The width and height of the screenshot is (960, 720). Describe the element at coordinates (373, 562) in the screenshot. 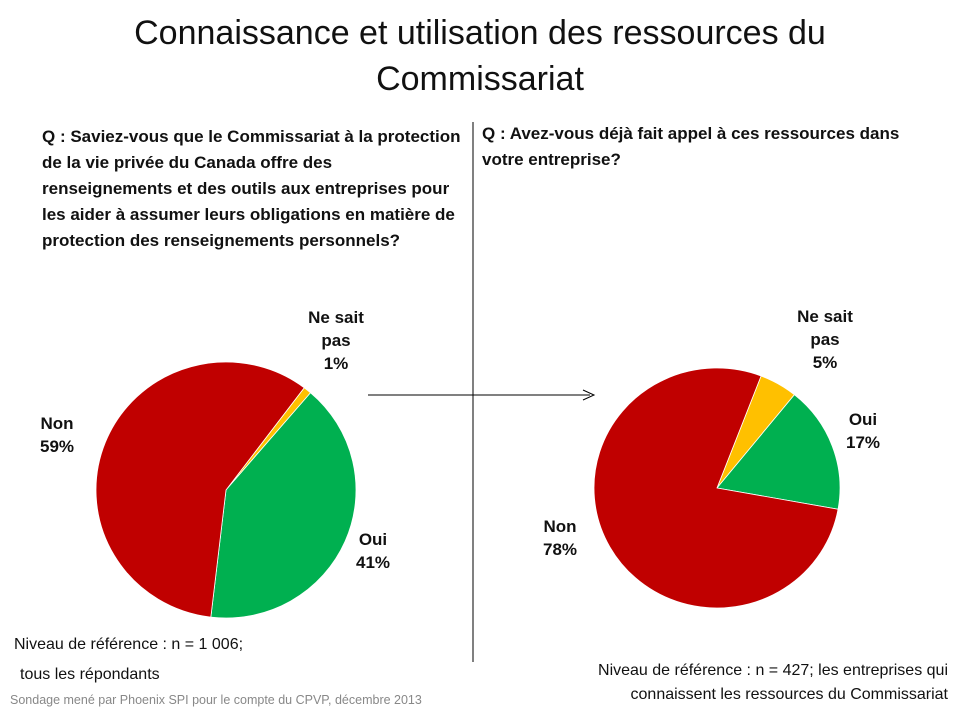

I see `value-label: 41%` at that location.